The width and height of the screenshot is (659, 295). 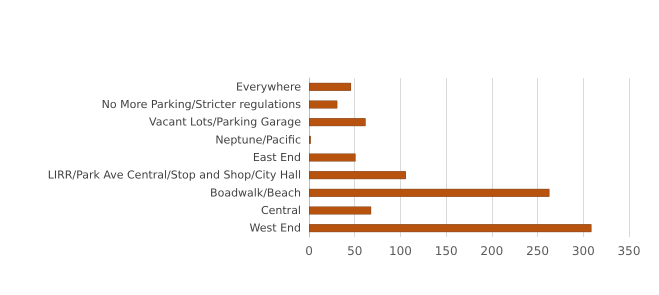 I want to click on y-tick-label: Neptune/Pacific, so click(x=258, y=139).